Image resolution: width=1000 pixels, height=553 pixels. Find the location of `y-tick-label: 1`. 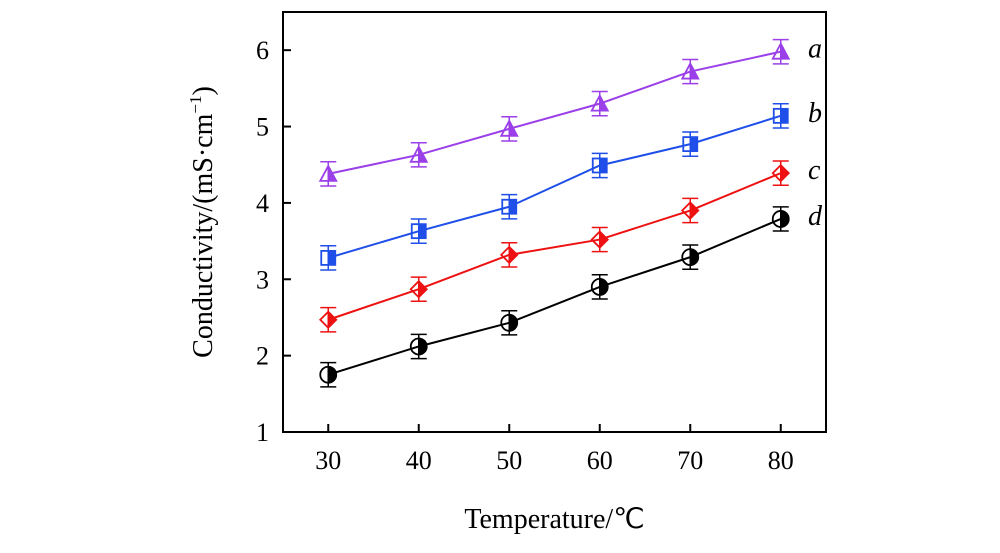

y-tick-label: 1 is located at coordinates (262, 432).